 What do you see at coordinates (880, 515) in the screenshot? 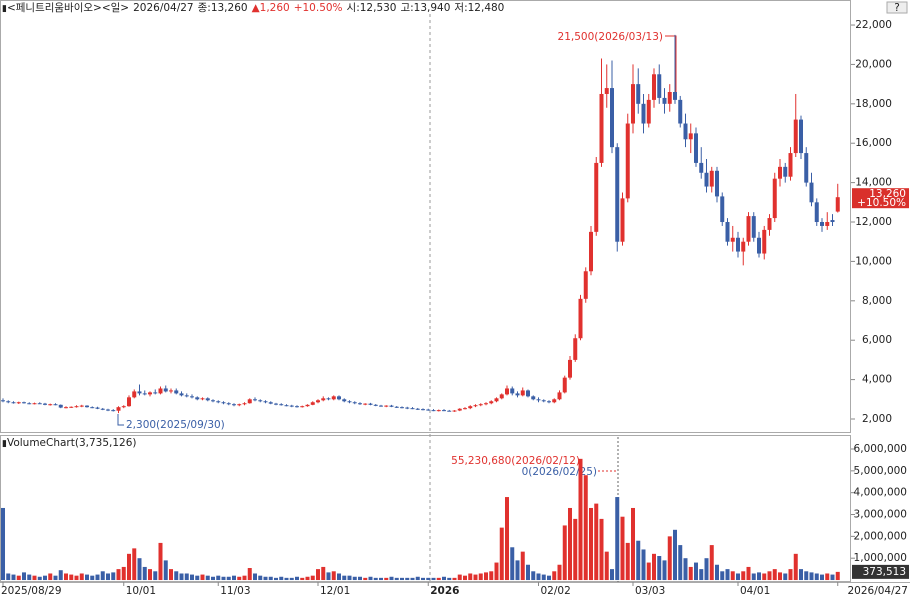
I see `y2-tick-label: 3,000,000` at bounding box center [880, 515].